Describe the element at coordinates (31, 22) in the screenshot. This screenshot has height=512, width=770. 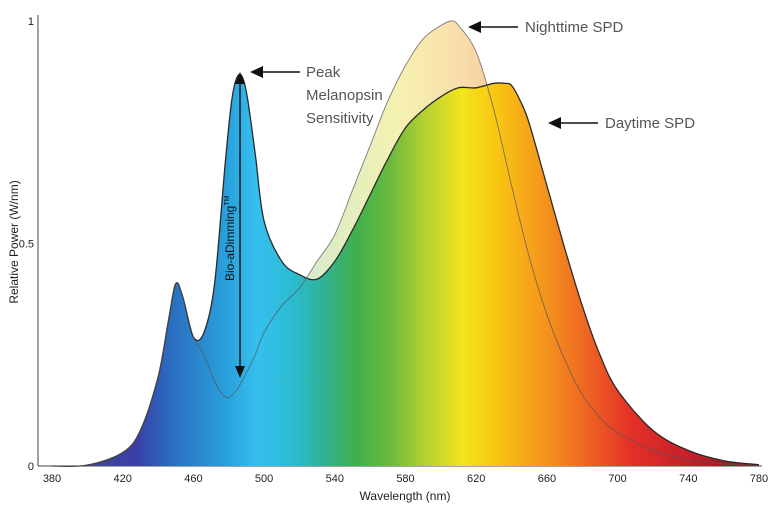
I see `y-tick-label: 1` at that location.